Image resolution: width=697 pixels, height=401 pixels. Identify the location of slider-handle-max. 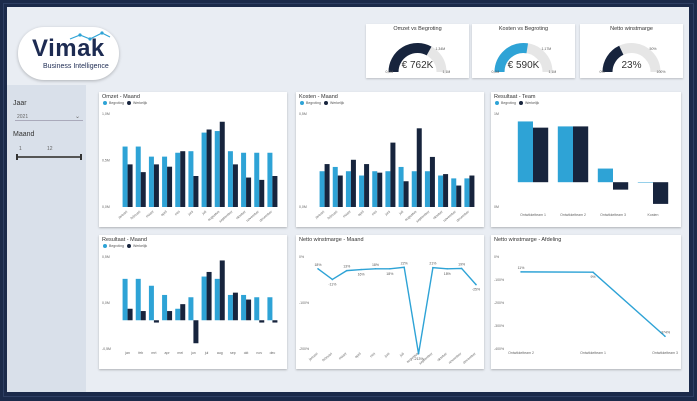
(81, 157).